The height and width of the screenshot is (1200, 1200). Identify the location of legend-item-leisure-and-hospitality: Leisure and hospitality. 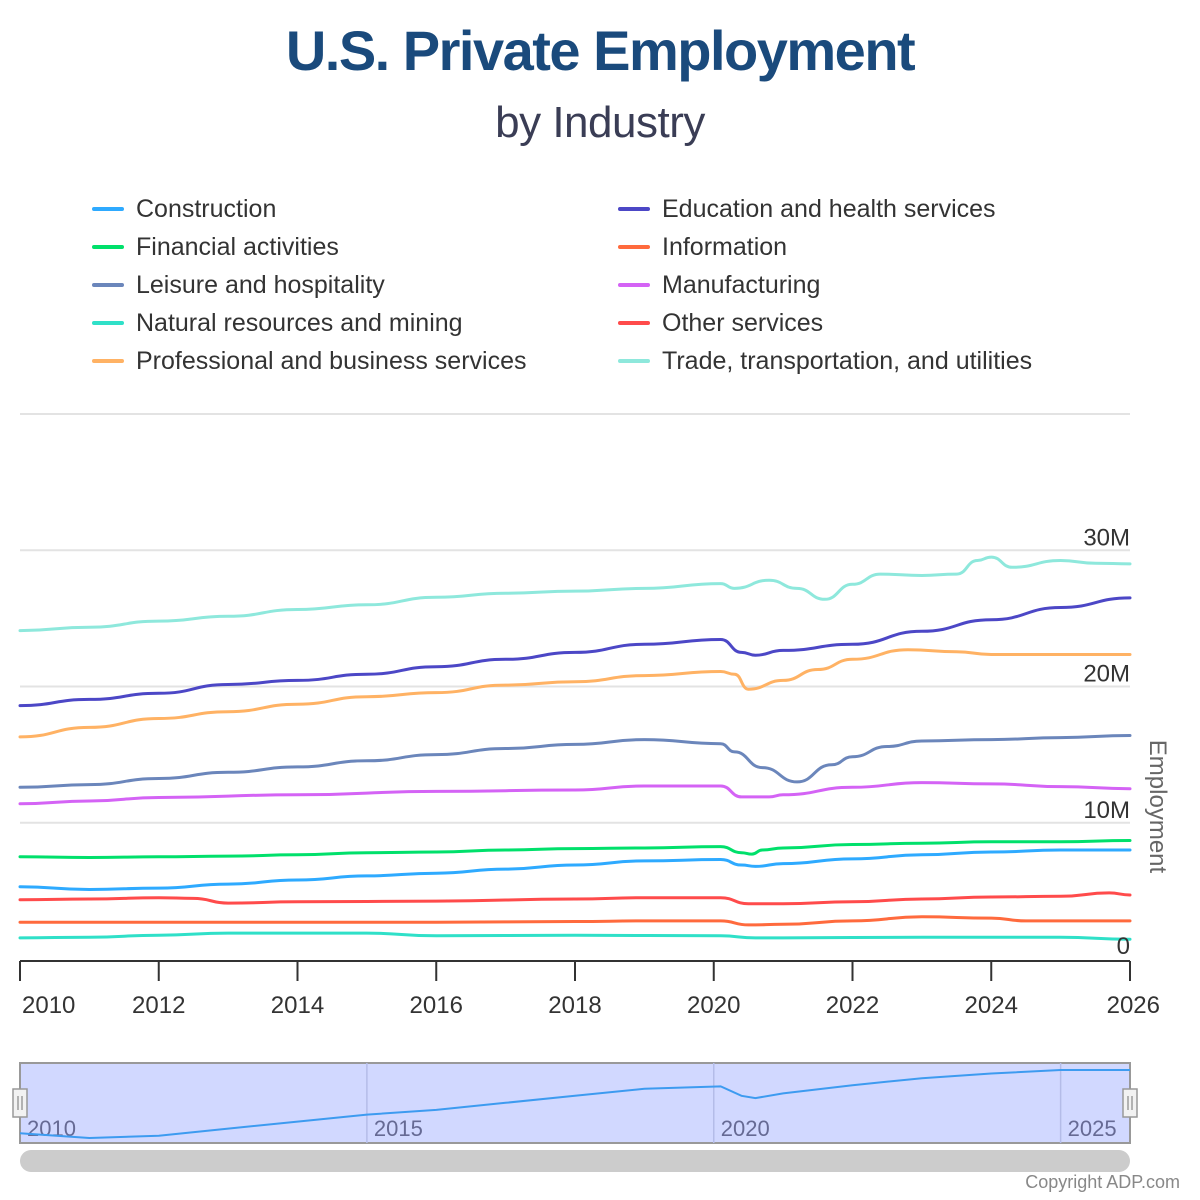
(238, 285).